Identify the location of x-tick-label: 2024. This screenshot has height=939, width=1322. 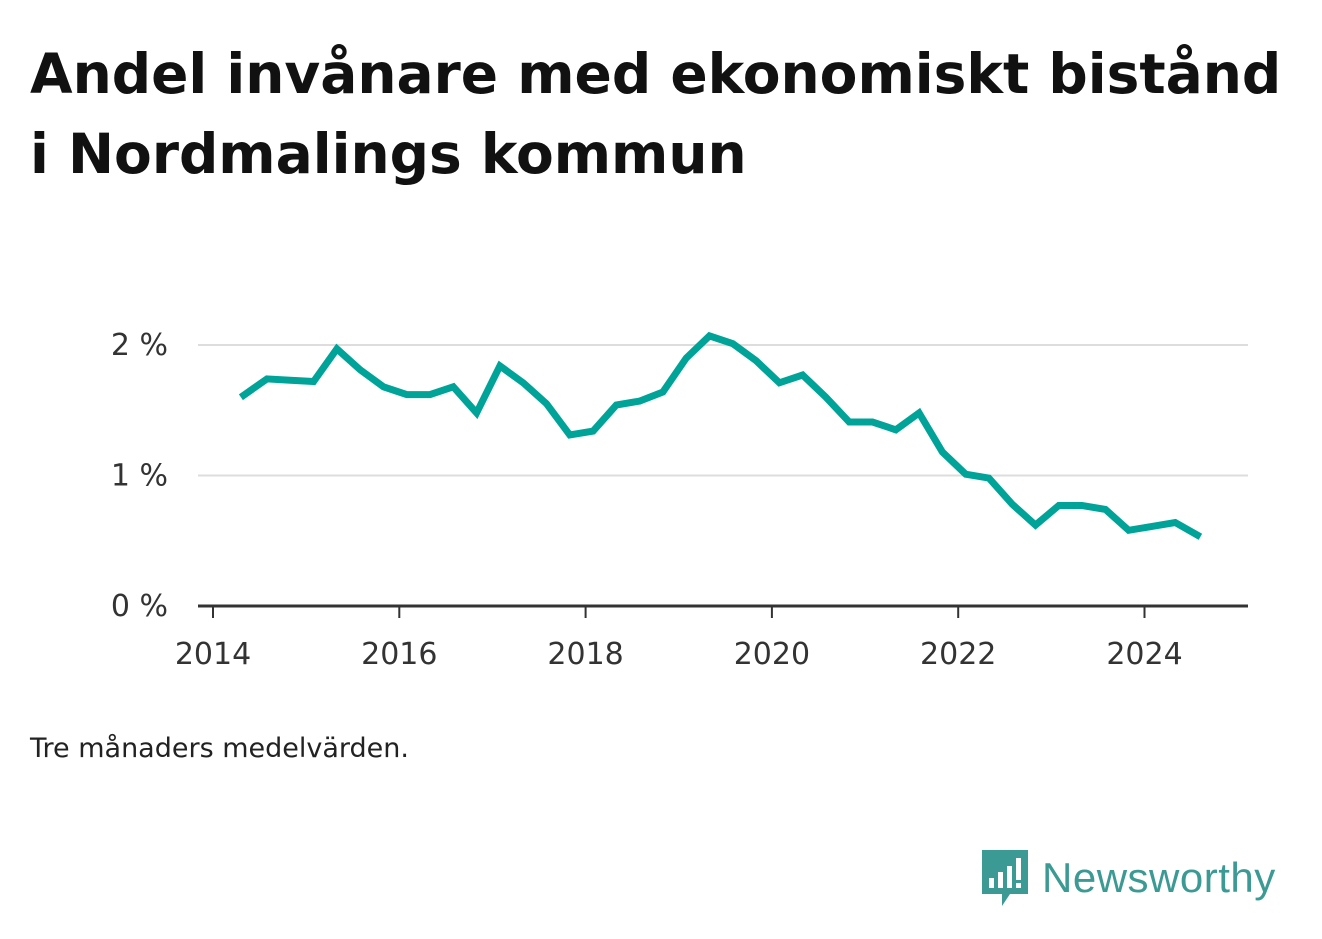
(1144, 654).